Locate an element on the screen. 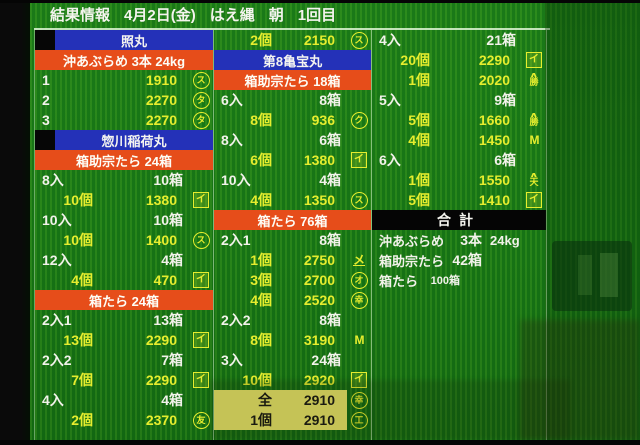 Image resolution: width=640 pixels, height=445 pixels. lot-group-row: 2入1 13箱 is located at coordinates (124, 320).